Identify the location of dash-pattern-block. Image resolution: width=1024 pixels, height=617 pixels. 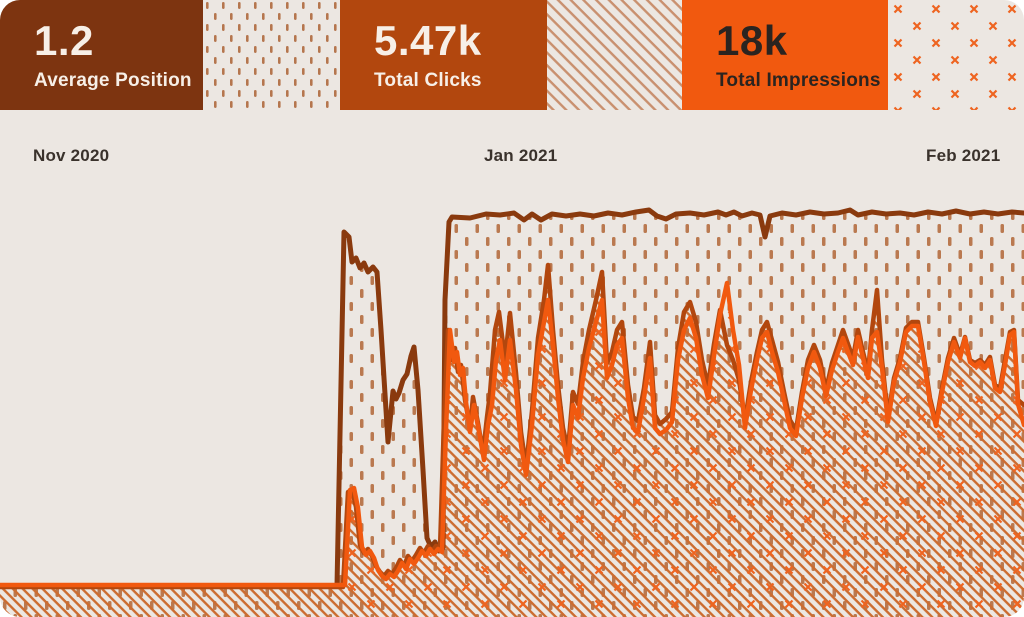
(271, 55).